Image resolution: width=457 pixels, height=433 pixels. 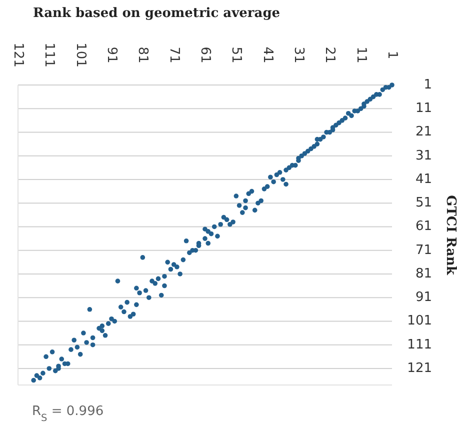 What do you see at coordinates (18, 55) in the screenshot?
I see `x-tick-label: 121` at bounding box center [18, 55].